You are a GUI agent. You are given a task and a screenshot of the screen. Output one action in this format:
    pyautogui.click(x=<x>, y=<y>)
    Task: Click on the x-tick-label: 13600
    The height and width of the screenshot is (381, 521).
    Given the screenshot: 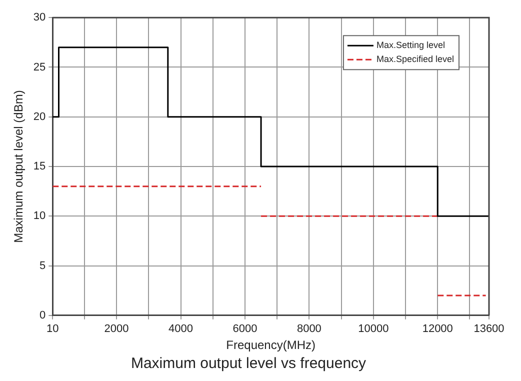 What is the action you would take?
    pyautogui.click(x=489, y=329)
    